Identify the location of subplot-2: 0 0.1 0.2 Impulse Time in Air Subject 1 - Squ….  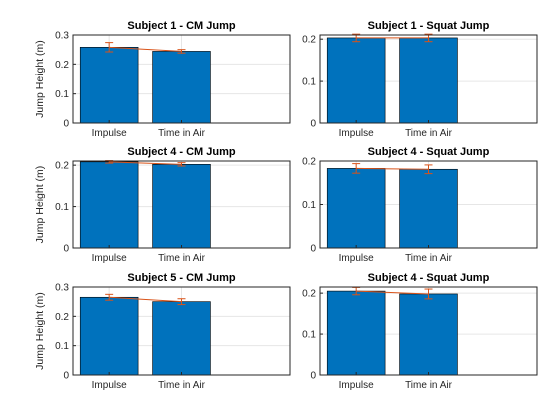
(420, 79).